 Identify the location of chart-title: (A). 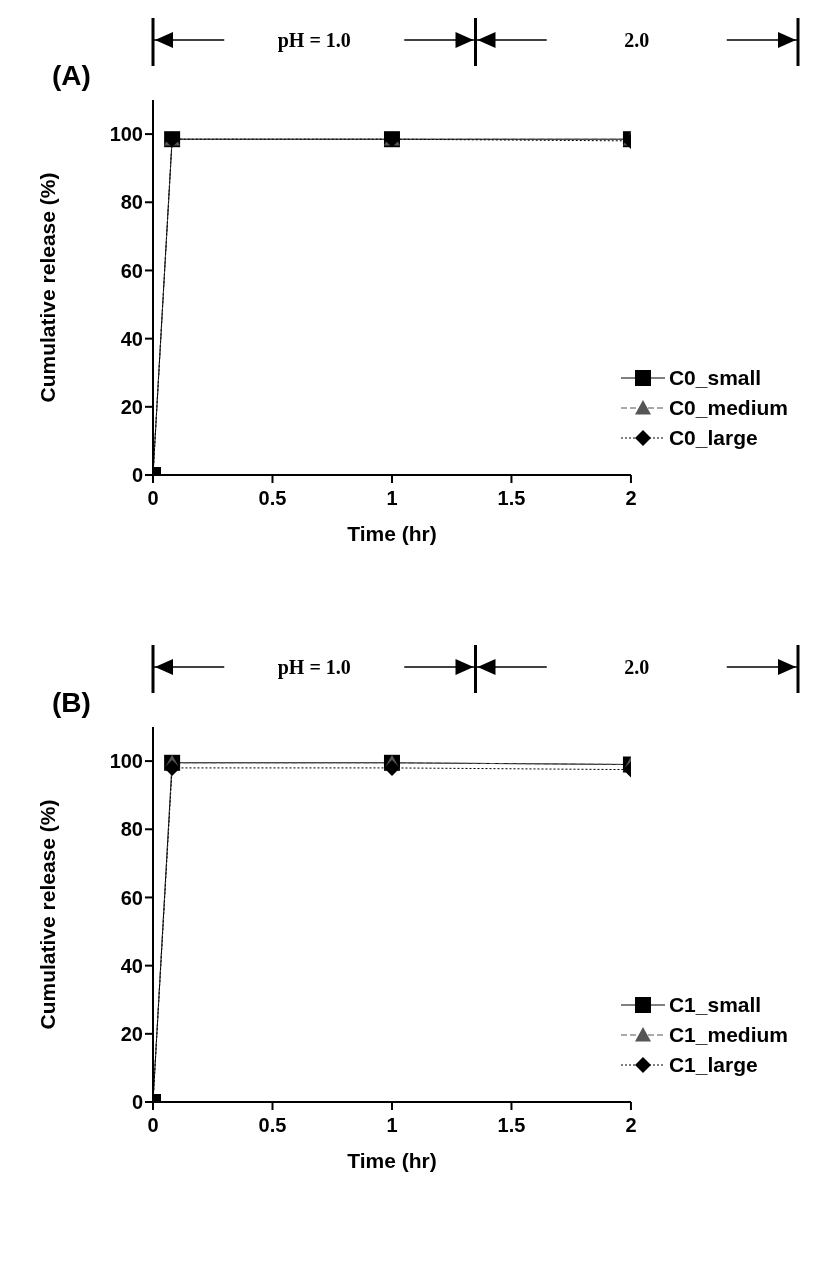
(71, 76).